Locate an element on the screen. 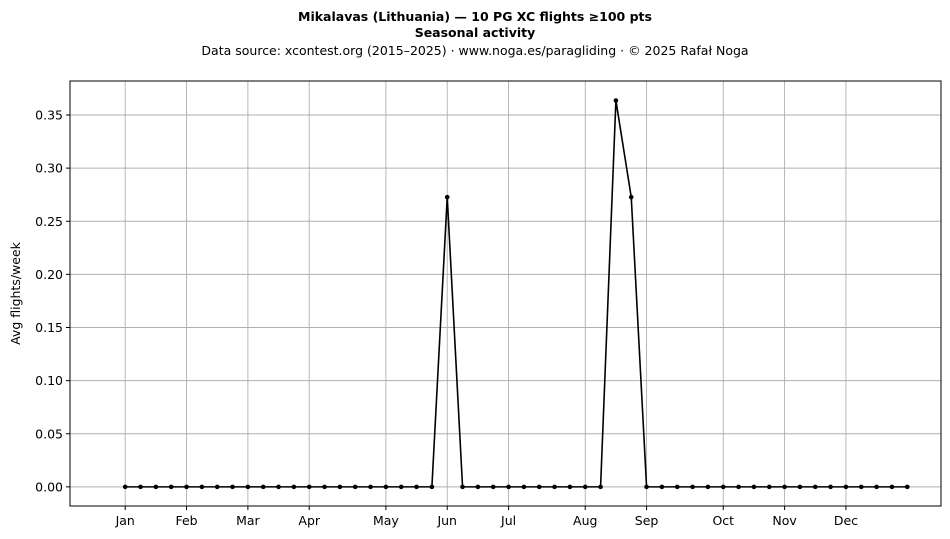 This screenshot has width=950, height=539. y-tick-label: 0.35 is located at coordinates (49, 115).